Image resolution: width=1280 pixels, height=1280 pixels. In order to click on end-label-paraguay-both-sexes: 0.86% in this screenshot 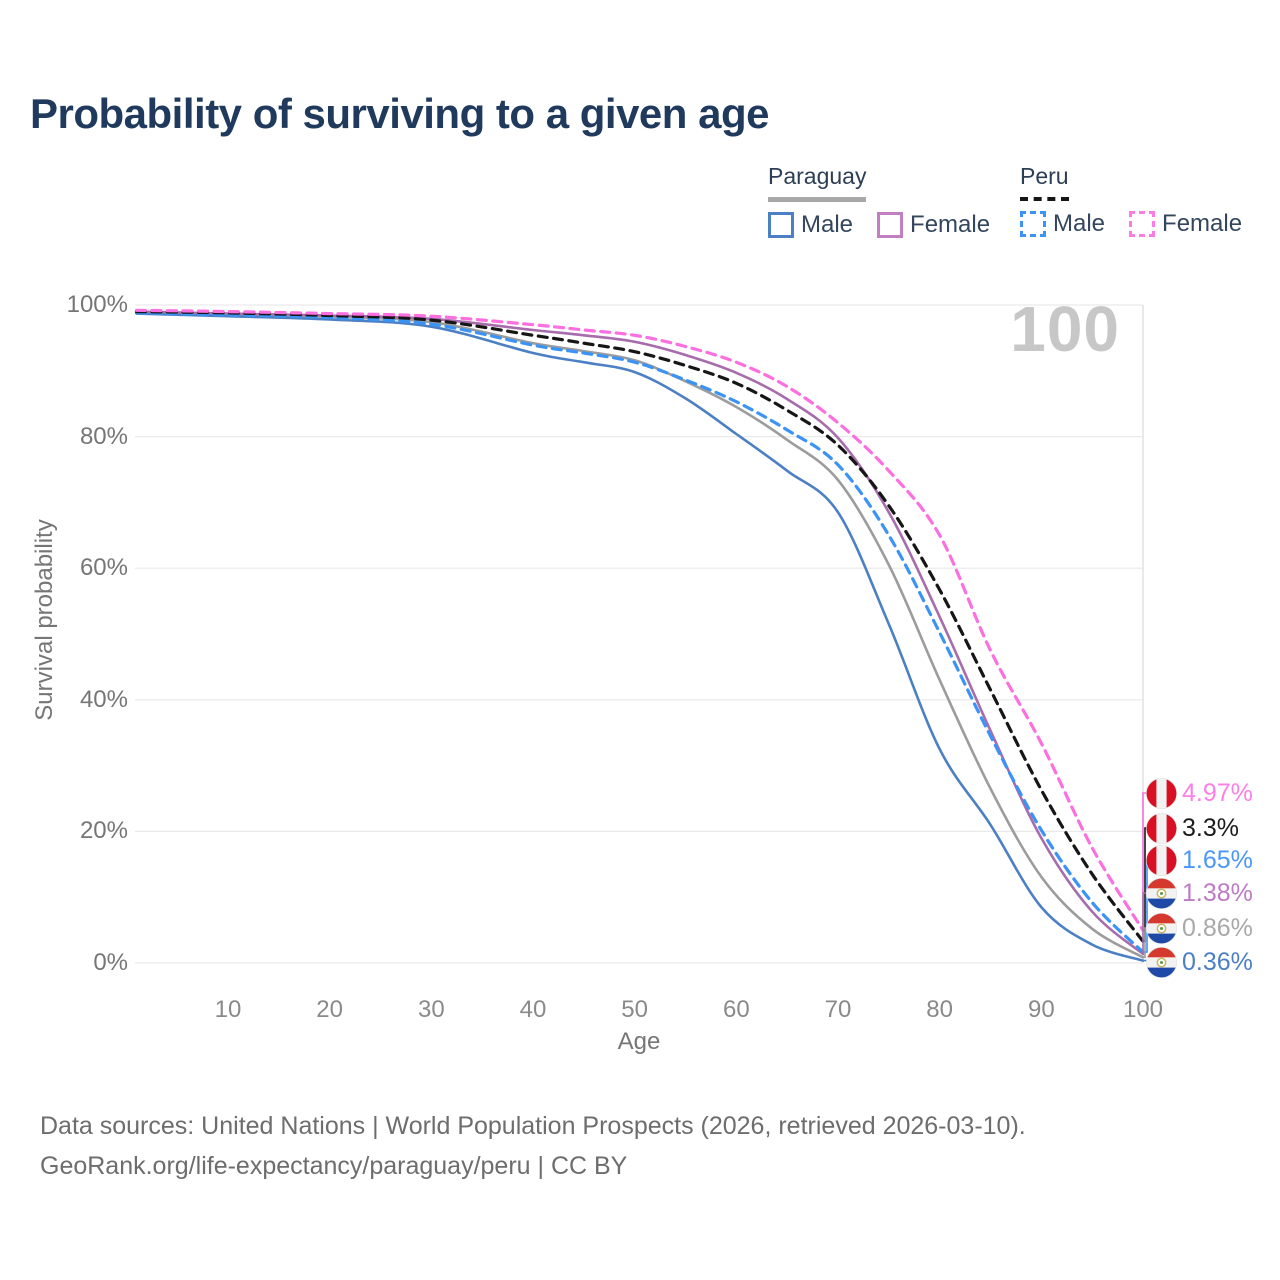, I will do `click(1199, 928)`.